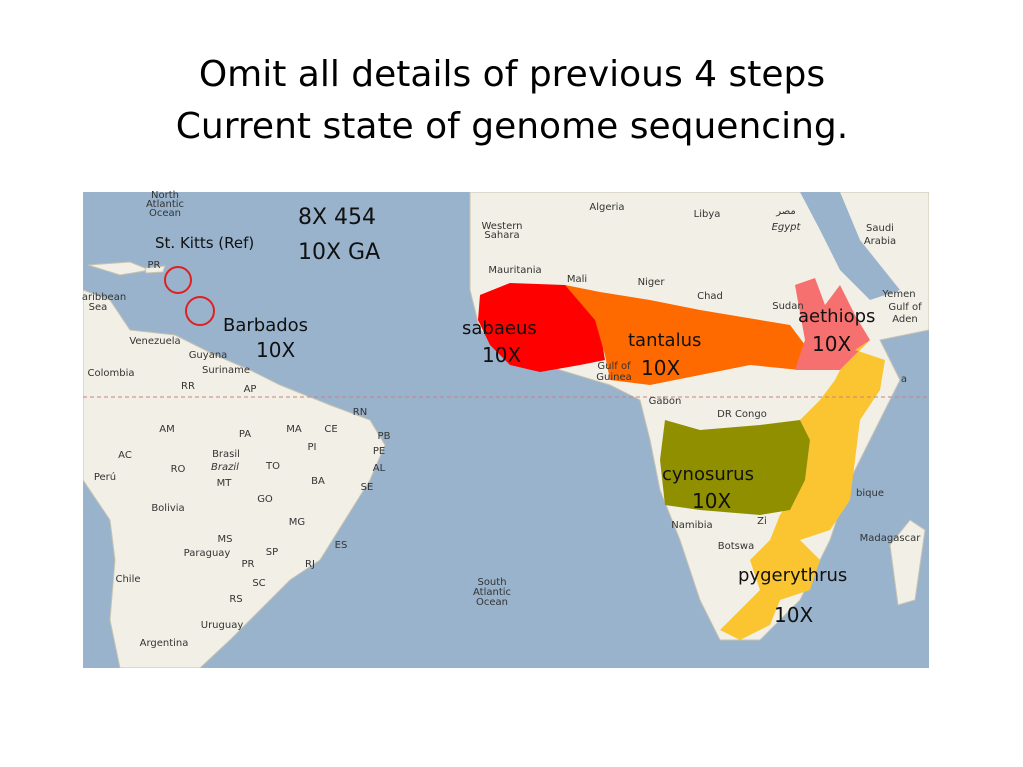 The width and height of the screenshot is (1023, 767). Describe the element at coordinates (613, 377) in the screenshot. I see `map-label: Guinea` at that location.